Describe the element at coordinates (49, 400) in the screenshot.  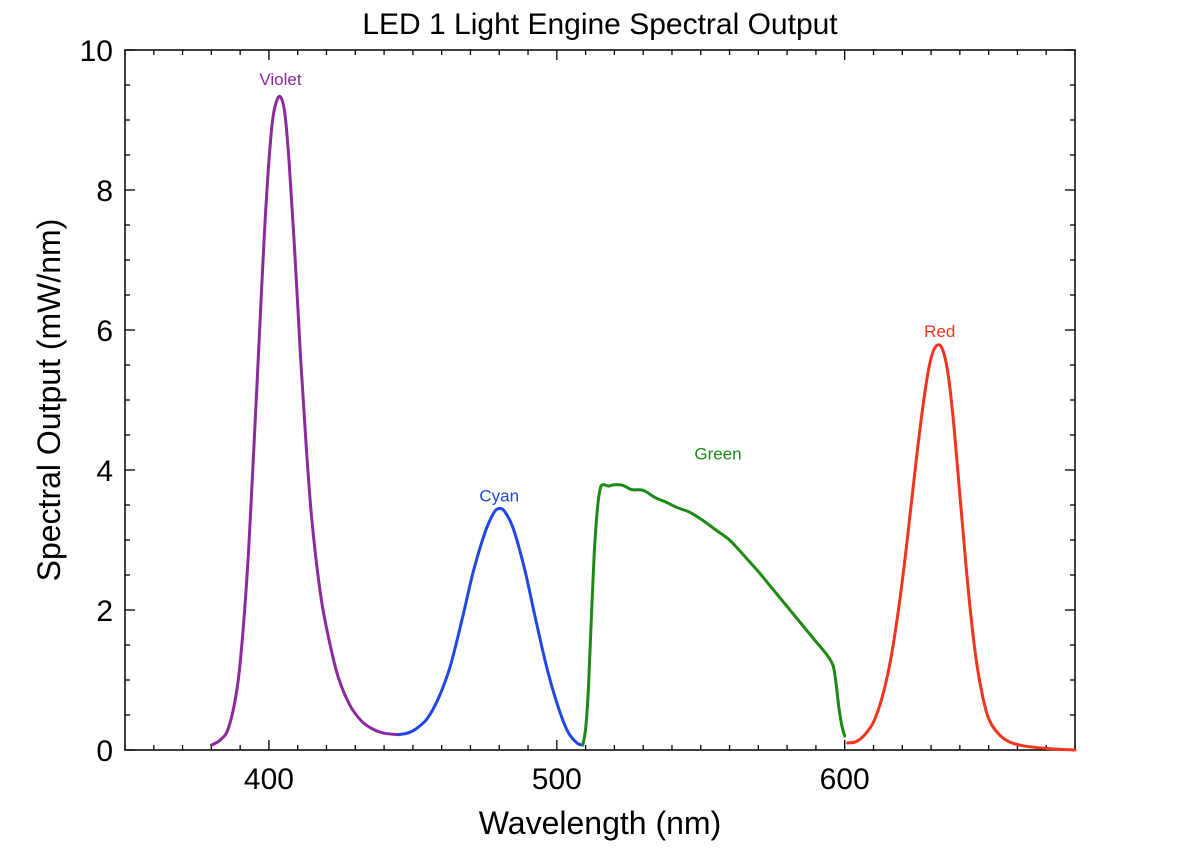
I see `y-axis-label: Spectral Output (mW/nm)` at that location.